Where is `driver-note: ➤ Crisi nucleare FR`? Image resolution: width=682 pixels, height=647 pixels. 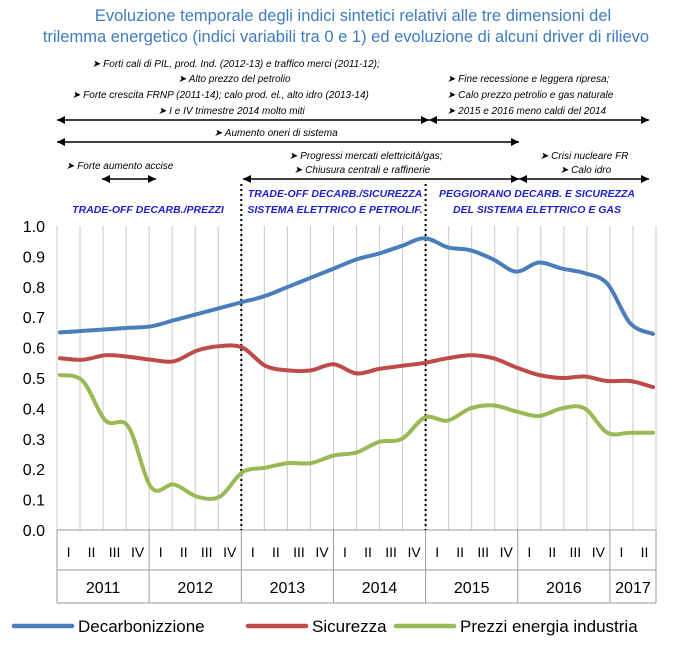 driver-note: ➤ Crisi nucleare FR is located at coordinates (584, 156).